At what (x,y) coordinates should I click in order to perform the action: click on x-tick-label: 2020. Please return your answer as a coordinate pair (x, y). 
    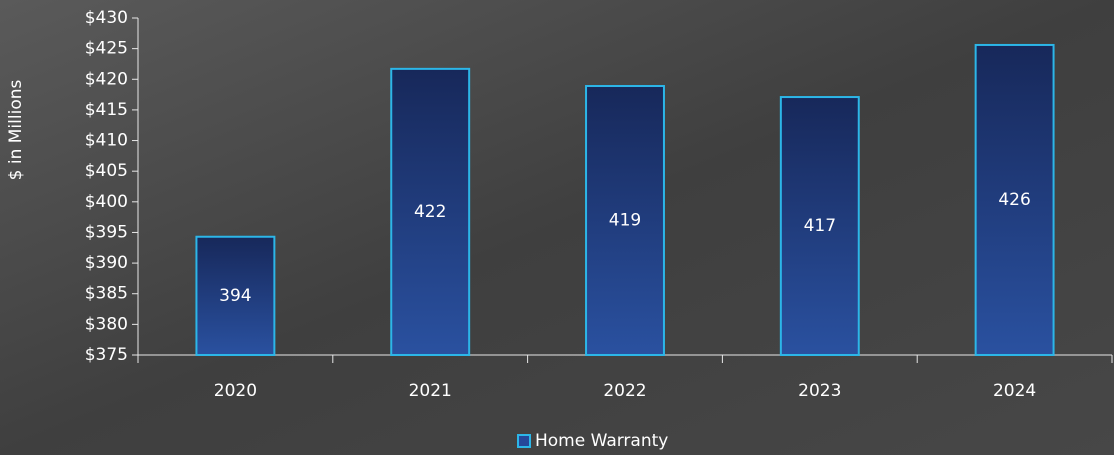
    Looking at the image, I should click on (235, 391).